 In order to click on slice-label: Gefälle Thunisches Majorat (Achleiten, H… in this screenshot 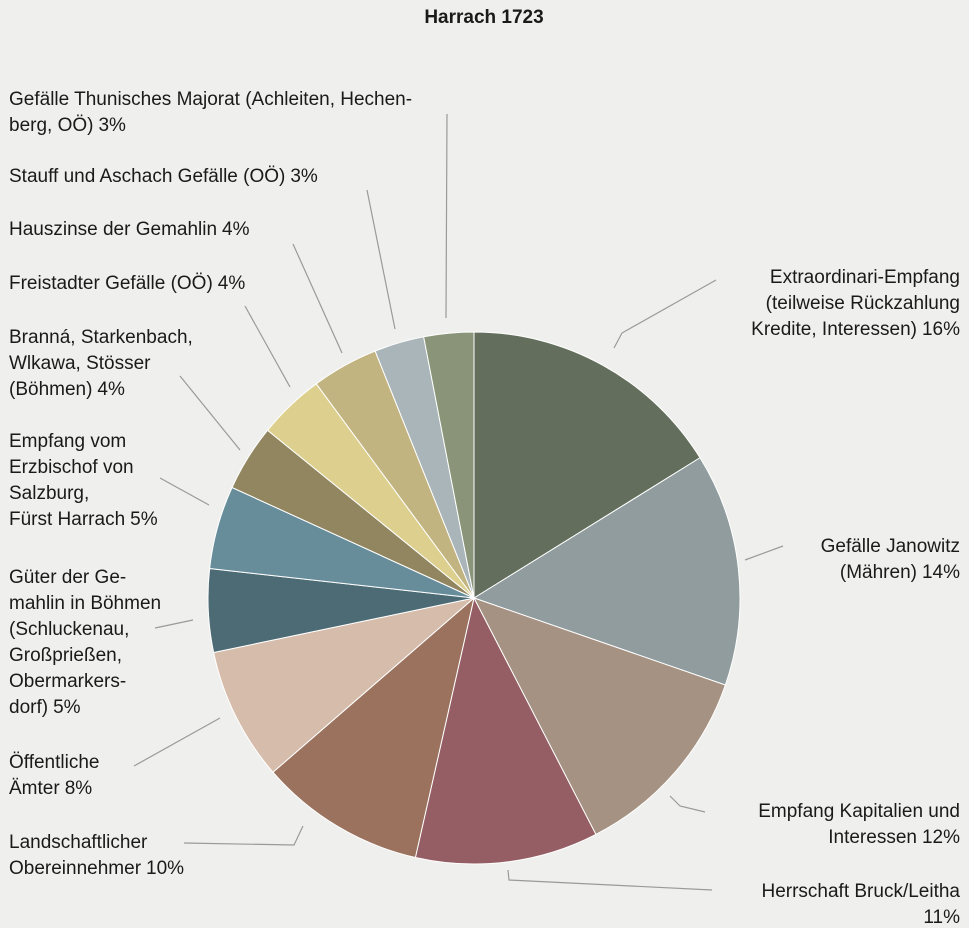, I will do `click(210, 112)`.